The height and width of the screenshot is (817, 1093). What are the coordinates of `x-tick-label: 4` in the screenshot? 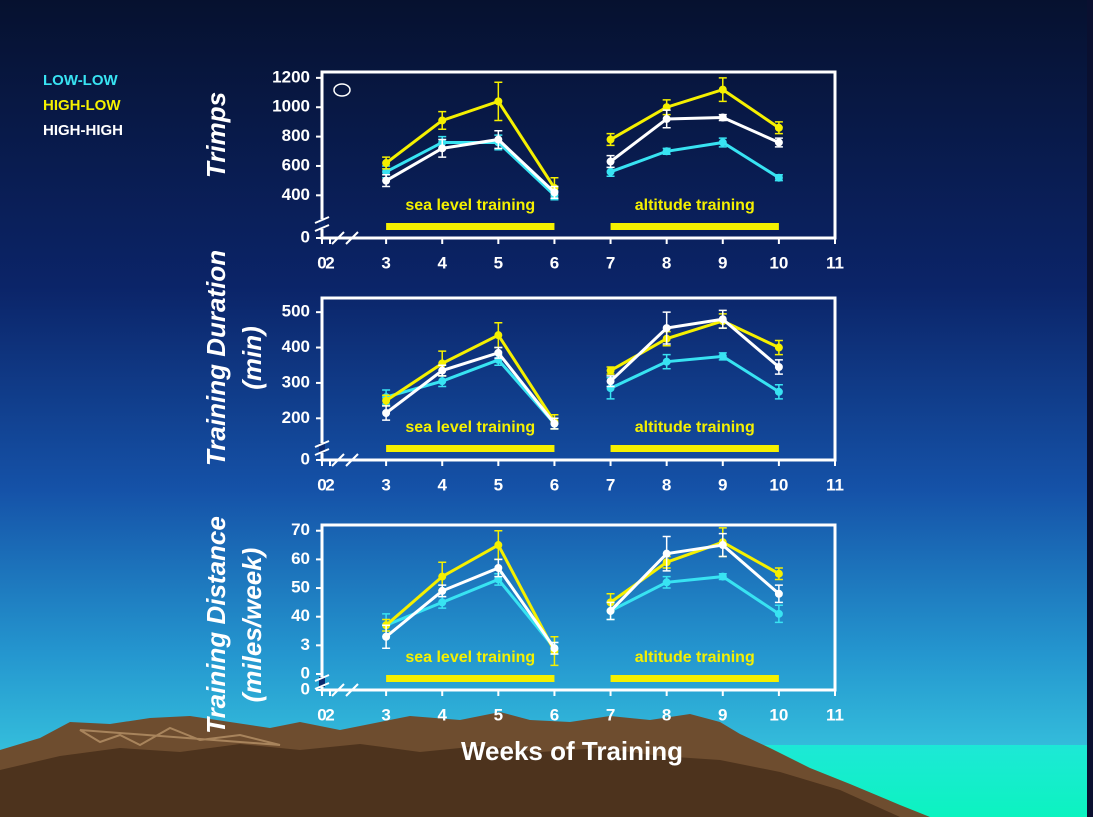 It's located at (442, 484).